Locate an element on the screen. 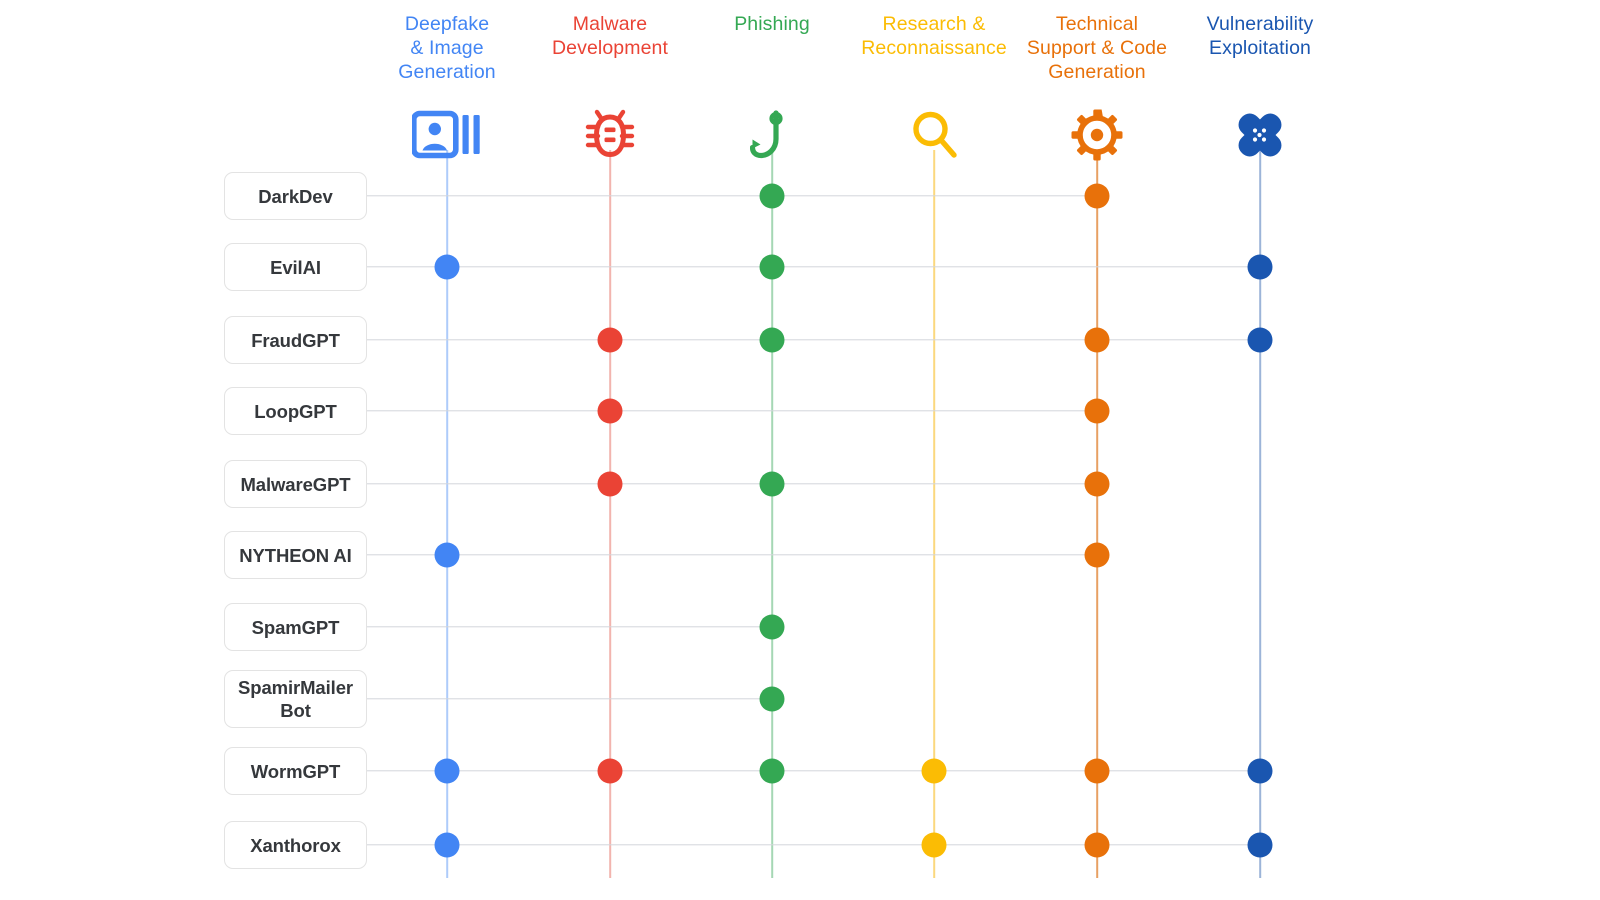  column-line-technical-support-code-generation is located at coordinates (1097, 514).